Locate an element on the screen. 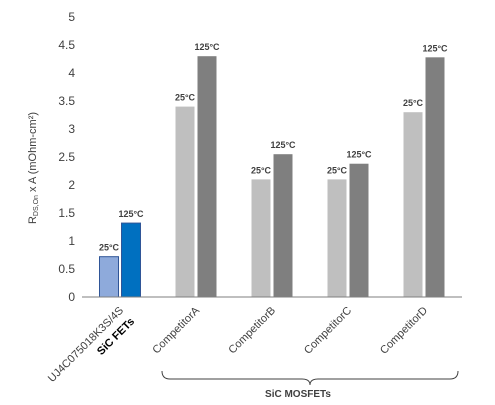  y-tick-label: 5 is located at coordinates (71, 17).